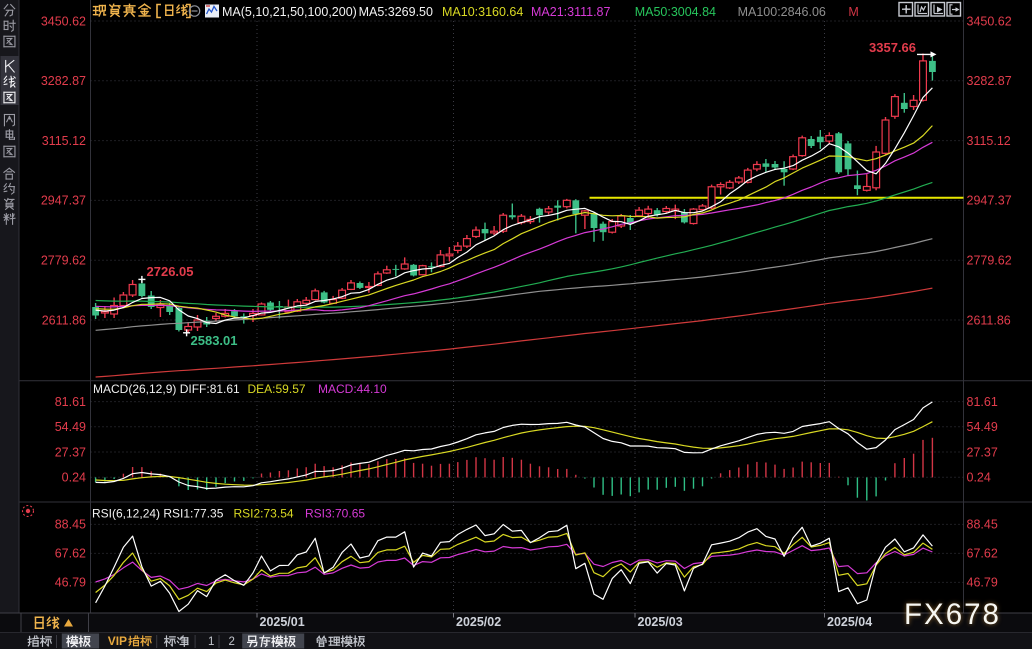  Describe the element at coordinates (282, 622) in the screenshot. I see `svg-text: 2025/01` at that location.